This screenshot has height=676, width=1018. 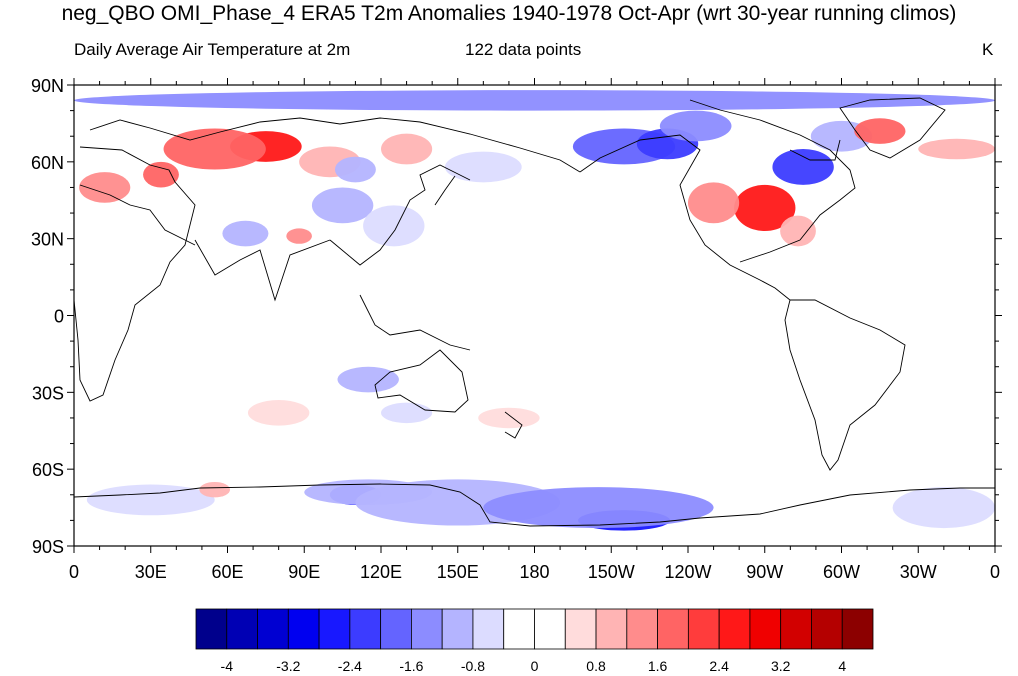 I want to click on units-label: K, so click(x=988, y=49).